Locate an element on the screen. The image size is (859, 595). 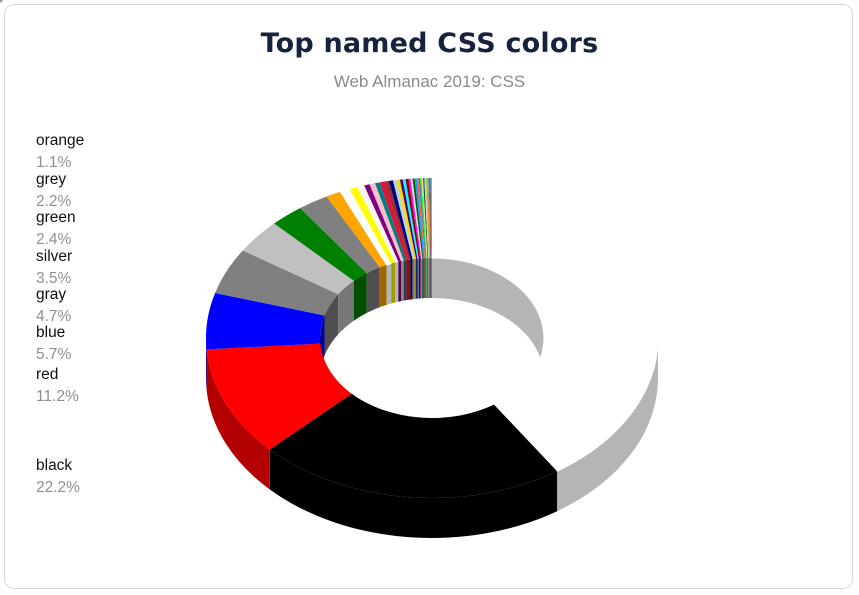
slice-label-name: black is located at coordinates (54, 465).